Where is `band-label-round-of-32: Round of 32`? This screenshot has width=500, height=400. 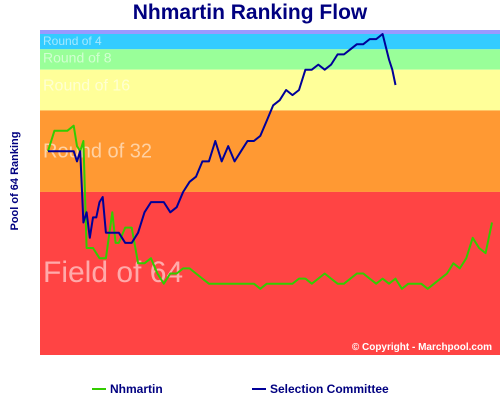 band-label-round-of-32: Round of 32 is located at coordinates (97, 151).